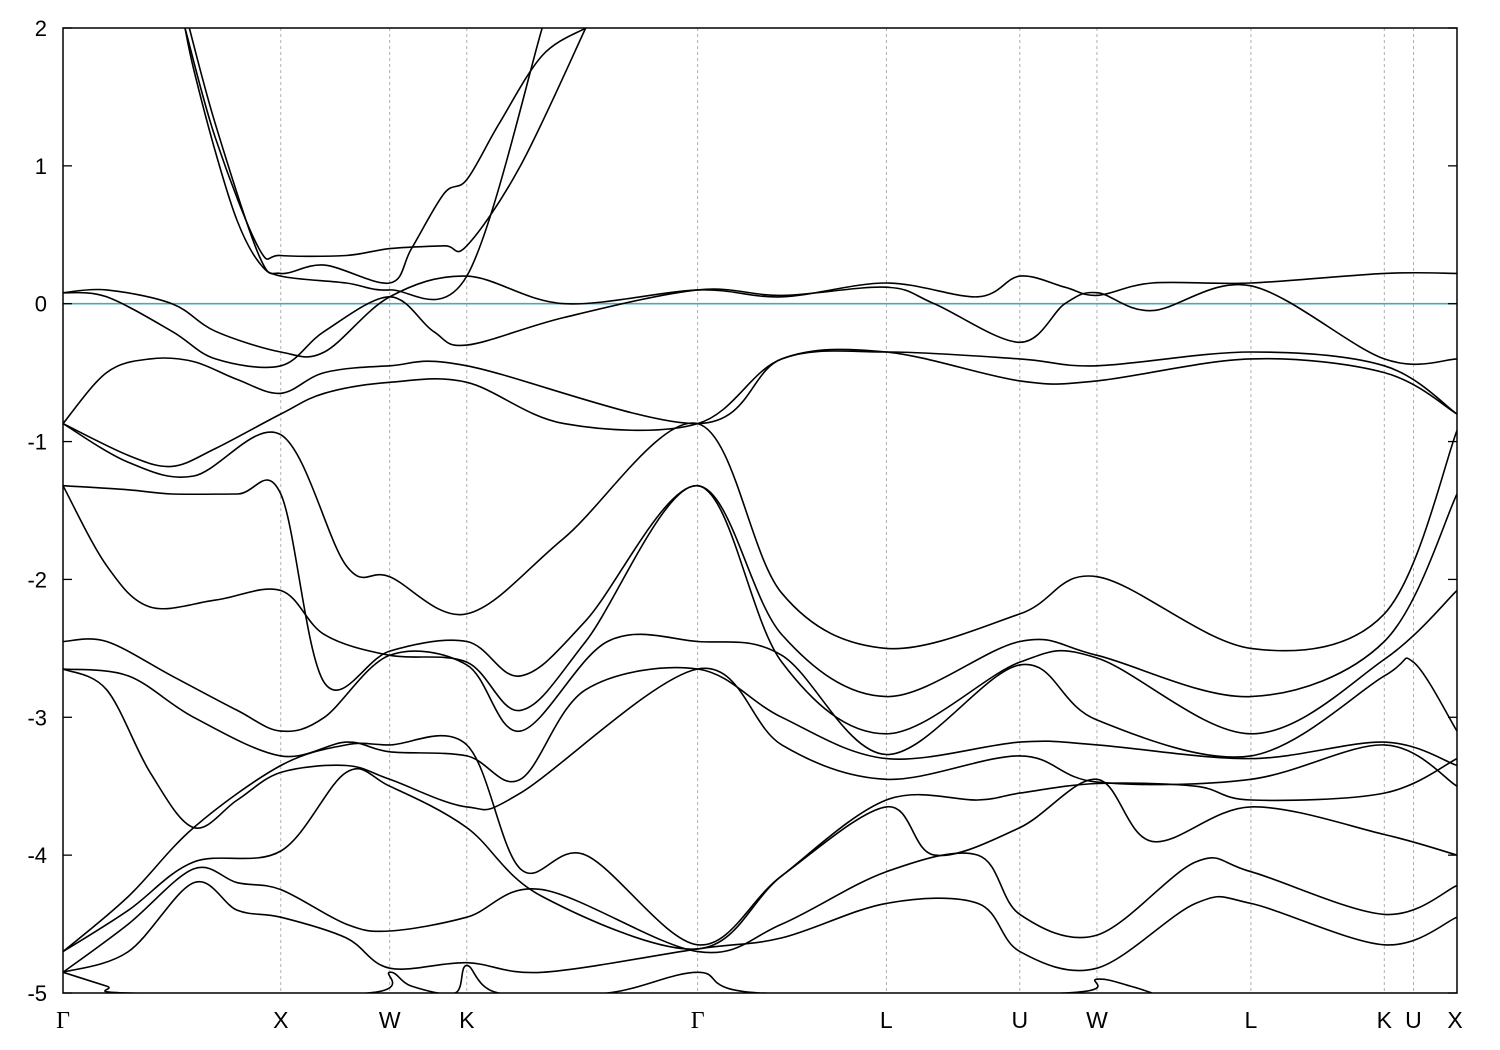 Image resolution: width=1500 pixels, height=1050 pixels. I want to click on kpoint-label-7: W, so click(1097, 1020).